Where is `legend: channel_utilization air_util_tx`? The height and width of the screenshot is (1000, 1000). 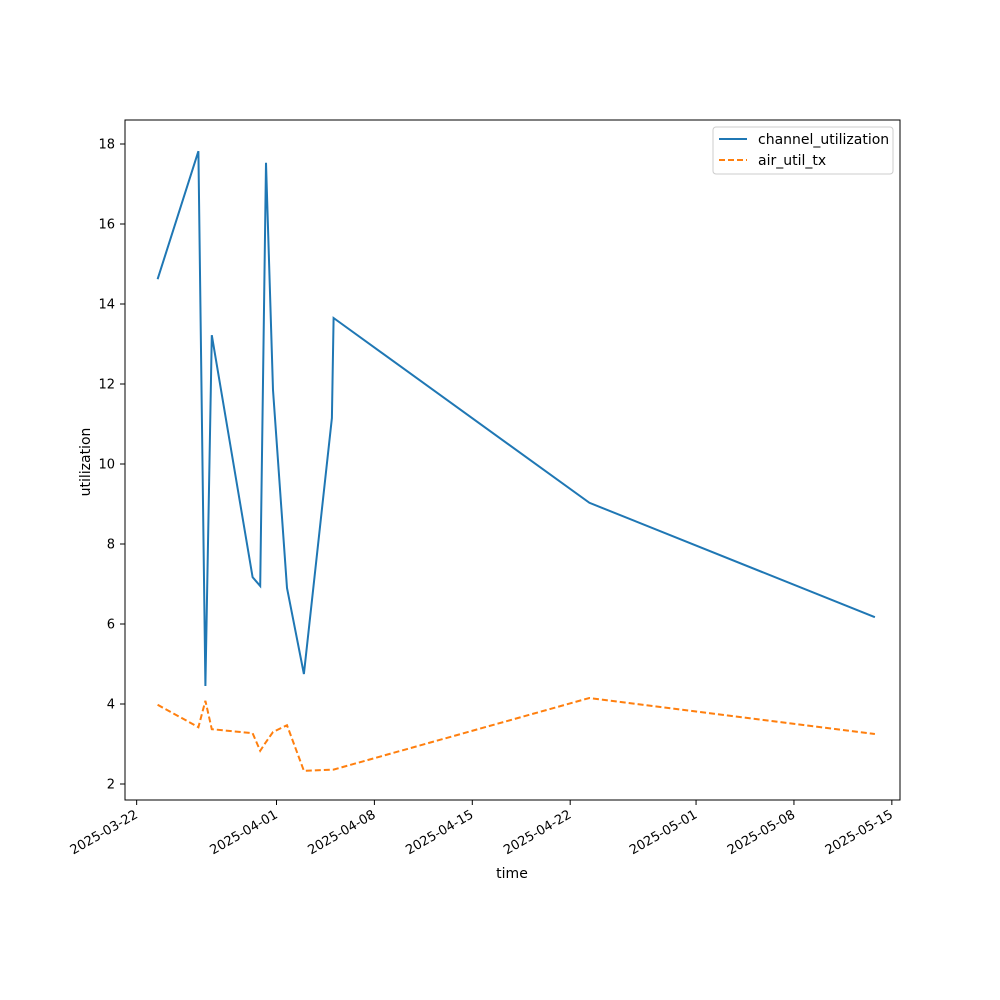
legend: channel_utilization air_util_tx is located at coordinates (803, 150).